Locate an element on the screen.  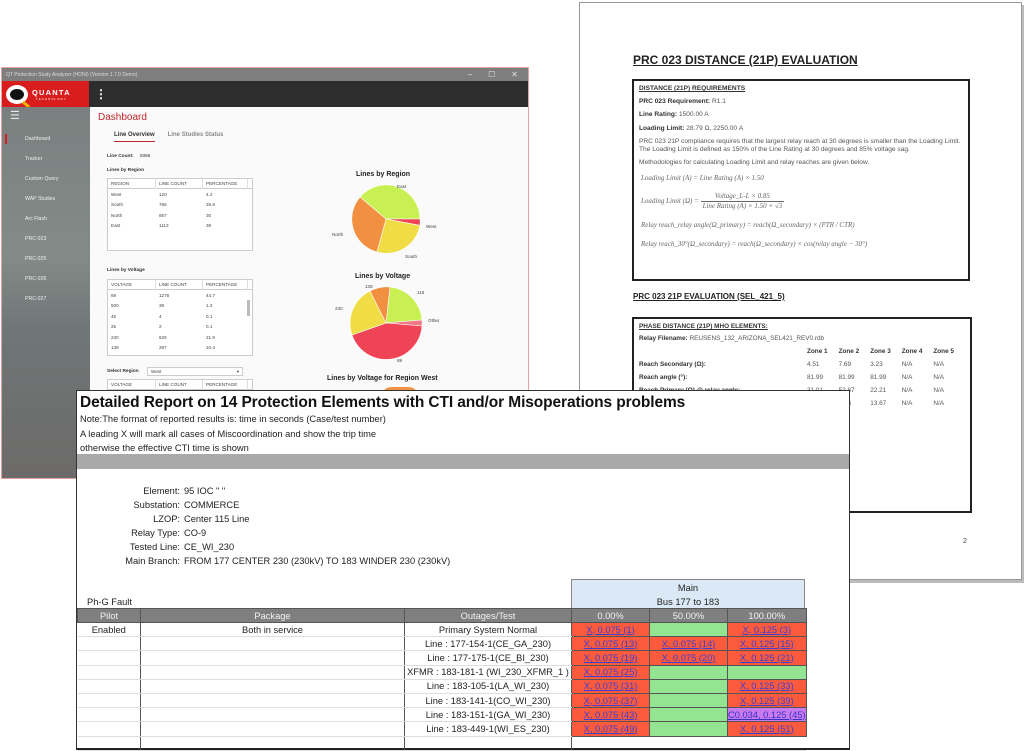
sidebar-item-prc-023: PRC-023 is located at coordinates (36, 239).